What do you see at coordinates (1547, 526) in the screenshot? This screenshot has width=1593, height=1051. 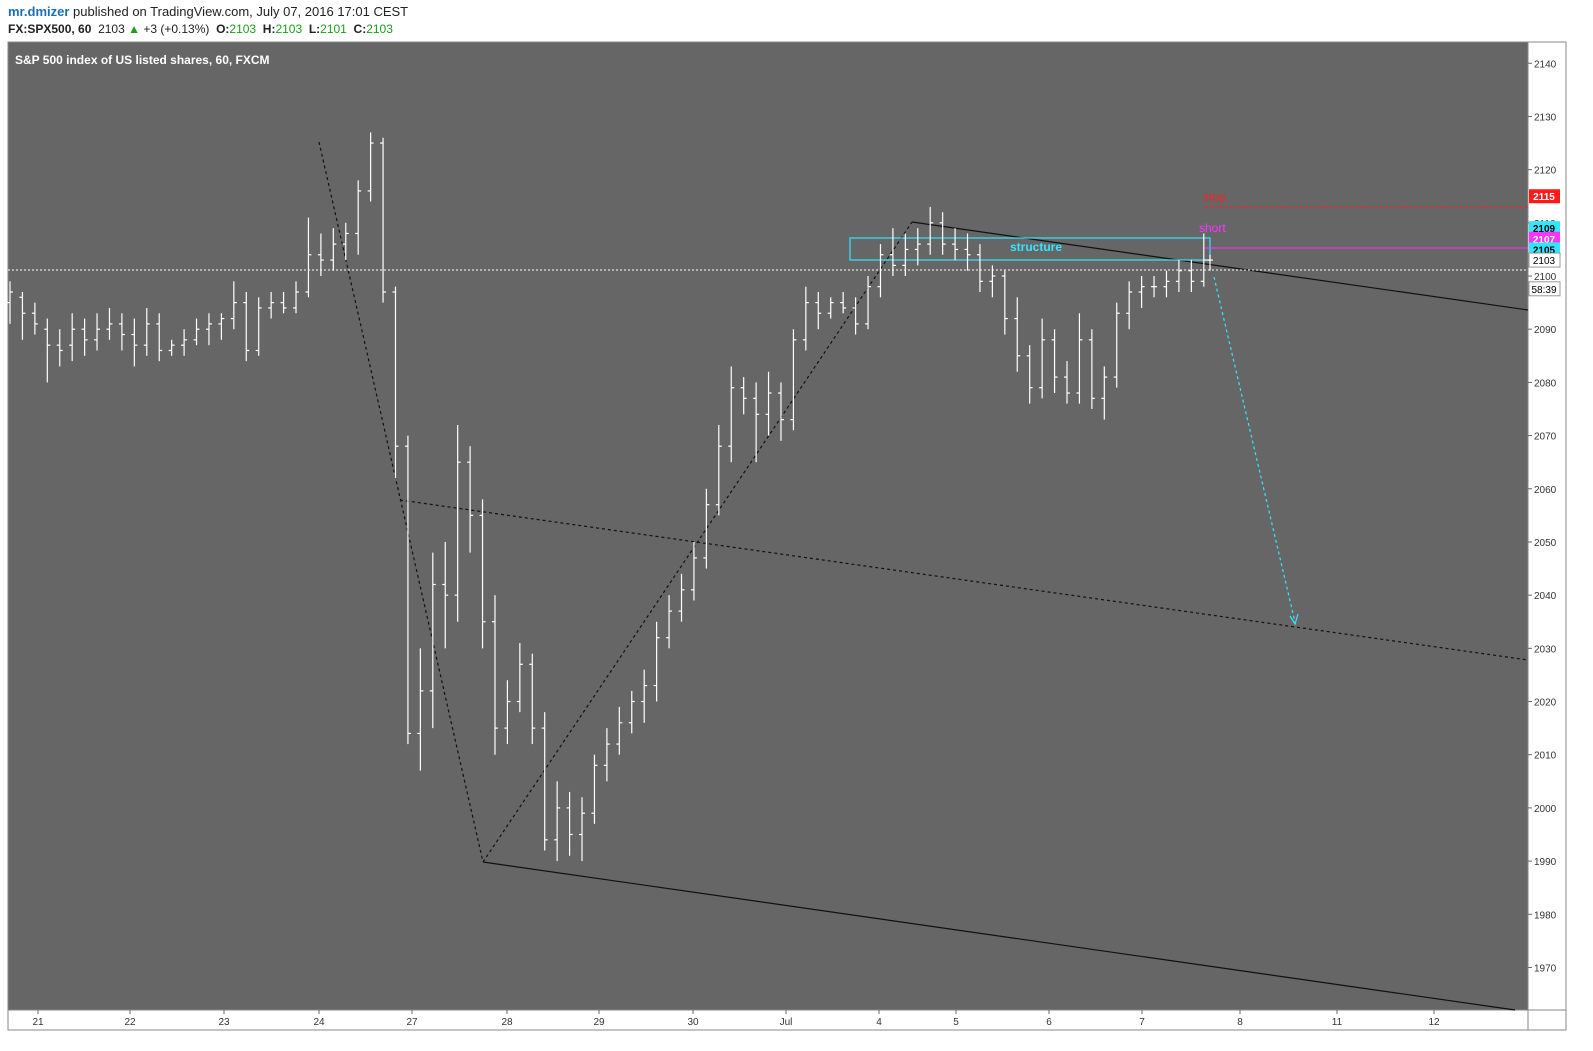 I see `price-axis` at bounding box center [1547, 526].